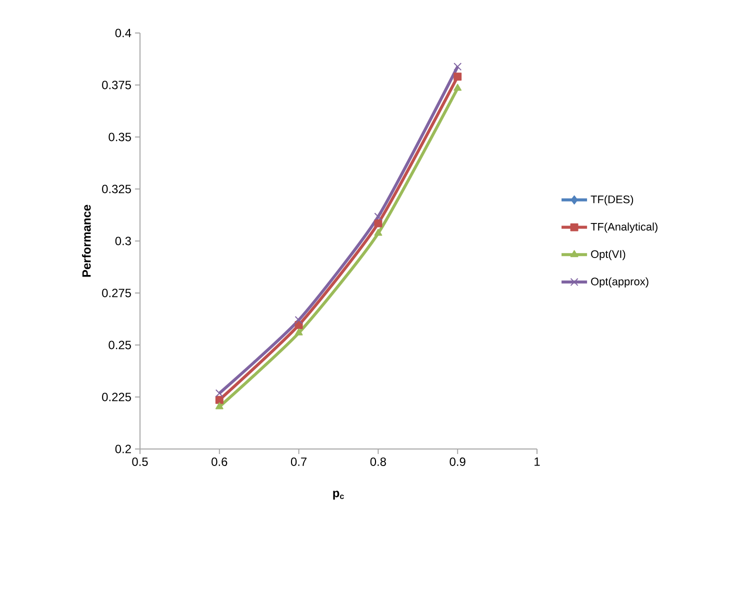  Describe the element at coordinates (619, 282) in the screenshot. I see `legend-label: Opt(approx)` at that location.